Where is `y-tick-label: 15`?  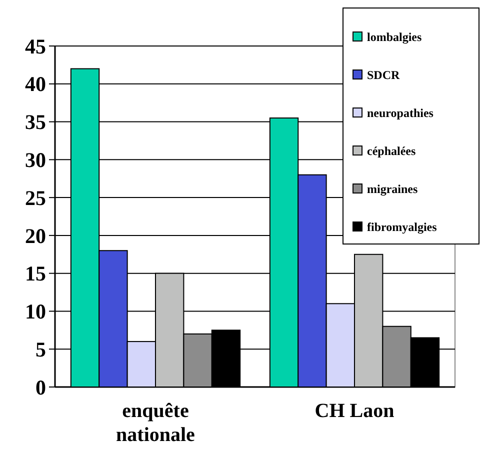
y-tick-label: 15 is located at coordinates (35, 274).